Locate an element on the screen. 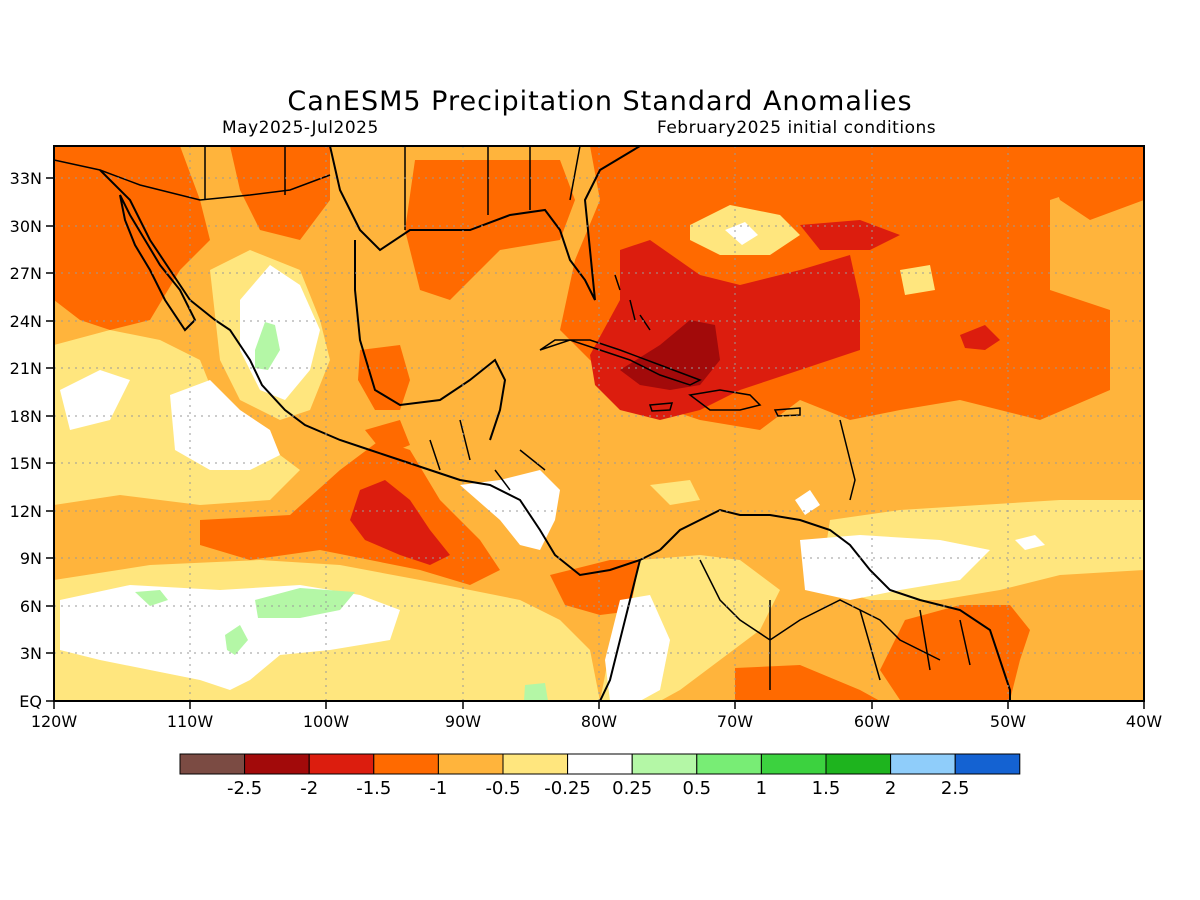  puerto-rico-island is located at coordinates (787, 412).